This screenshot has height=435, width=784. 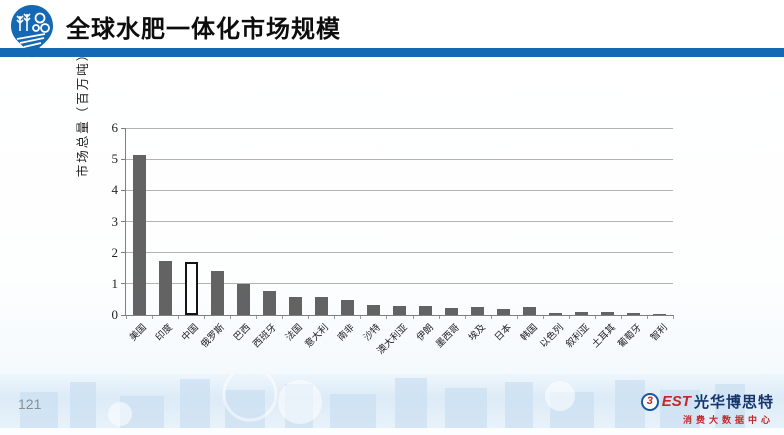 What do you see at coordinates (399, 315) in the screenshot?
I see `x-axis-line` at bounding box center [399, 315].